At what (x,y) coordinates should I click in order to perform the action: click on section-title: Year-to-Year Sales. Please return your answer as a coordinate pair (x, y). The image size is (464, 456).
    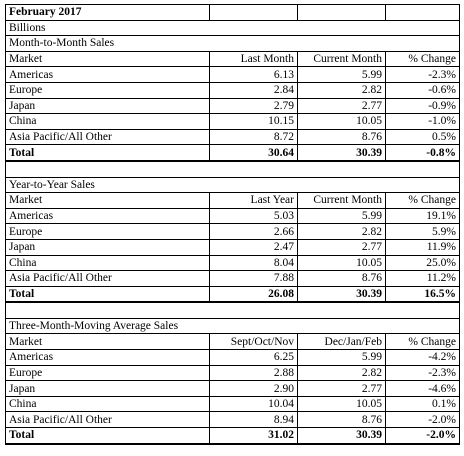
    Looking at the image, I should click on (232, 185).